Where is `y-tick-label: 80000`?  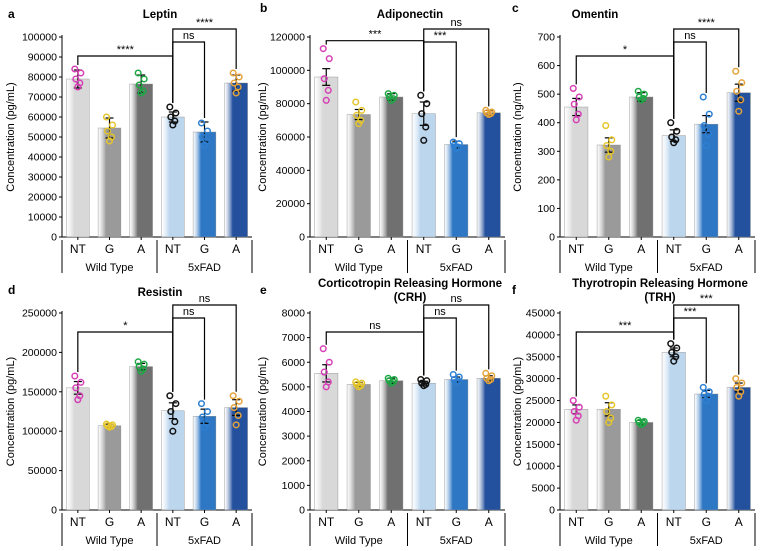
y-tick-label: 80000 is located at coordinates (290, 104).